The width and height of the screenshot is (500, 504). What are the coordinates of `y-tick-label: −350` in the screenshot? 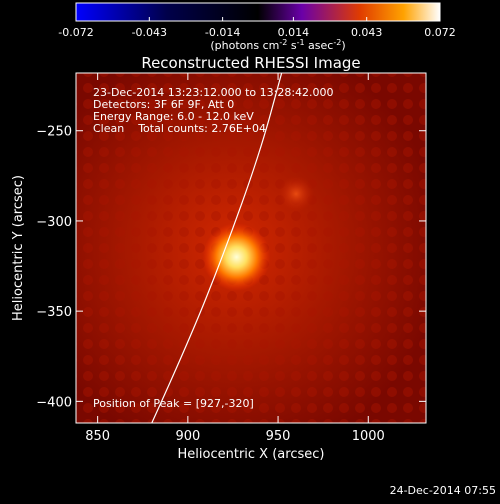 It's located at (54, 312).